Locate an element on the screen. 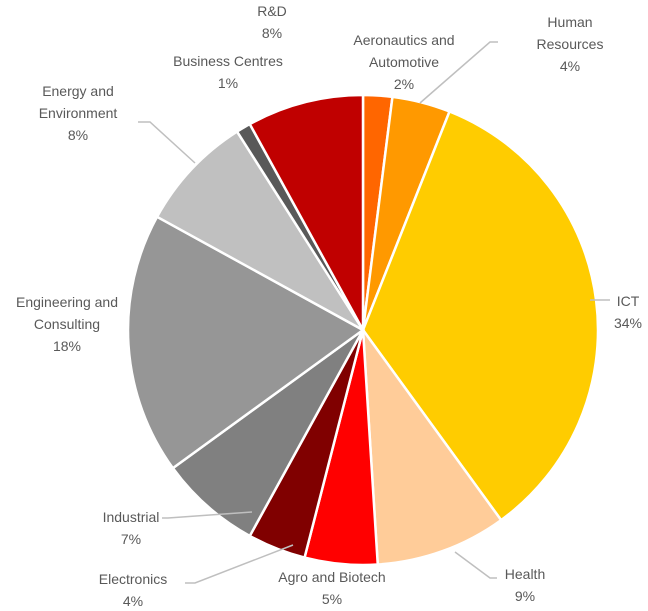 This screenshot has width=648, height=611. slice-label: Engineering and Consulting 18% is located at coordinates (67, 324).